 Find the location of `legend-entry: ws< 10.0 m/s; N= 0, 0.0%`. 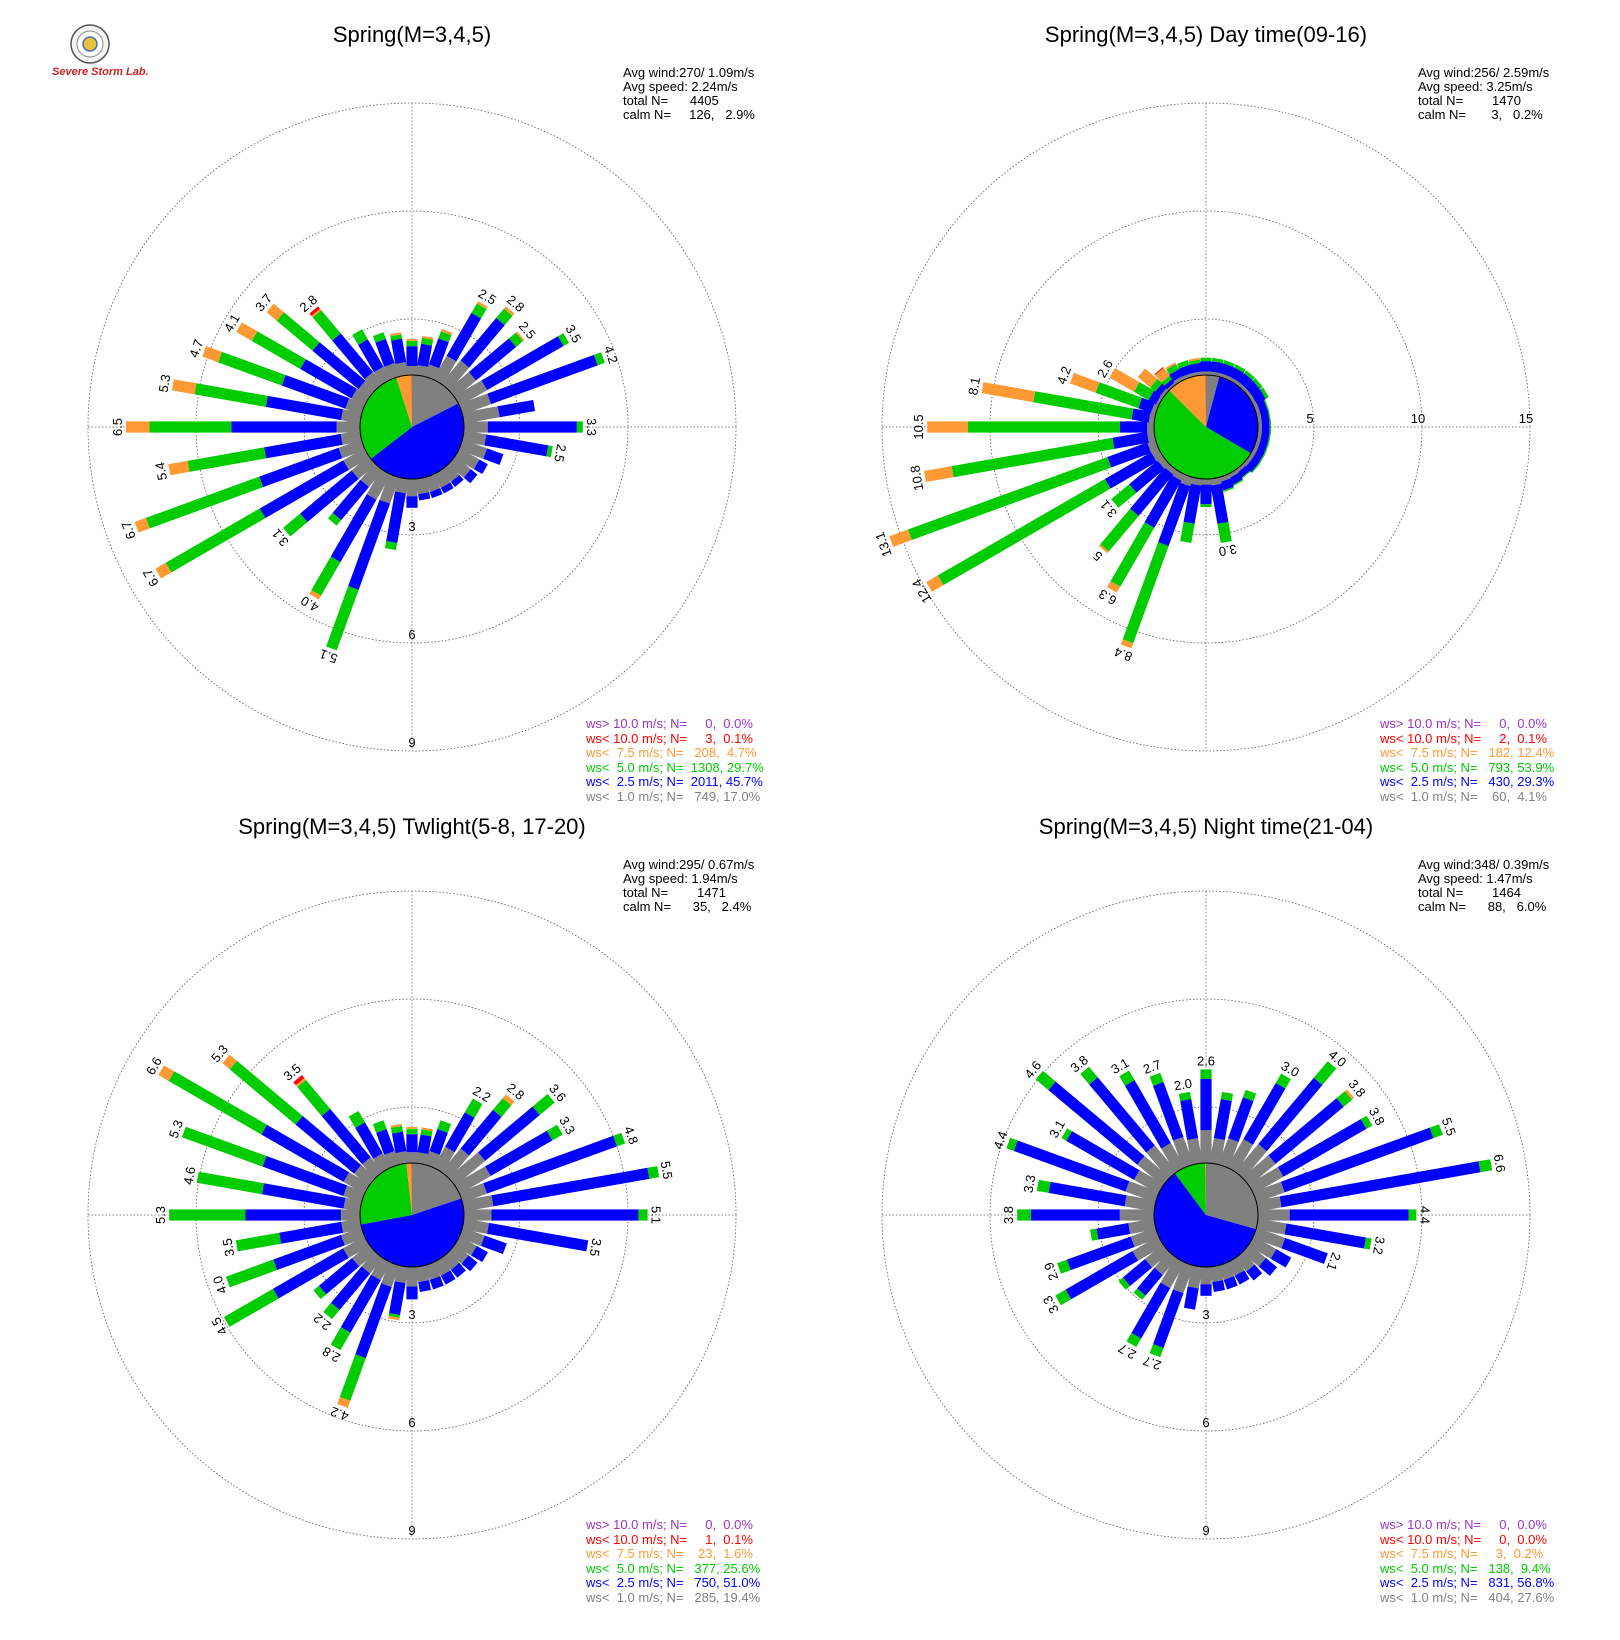

legend-entry: ws< 10.0 m/s; N= 0, 0.0% is located at coordinates (1463, 1539).